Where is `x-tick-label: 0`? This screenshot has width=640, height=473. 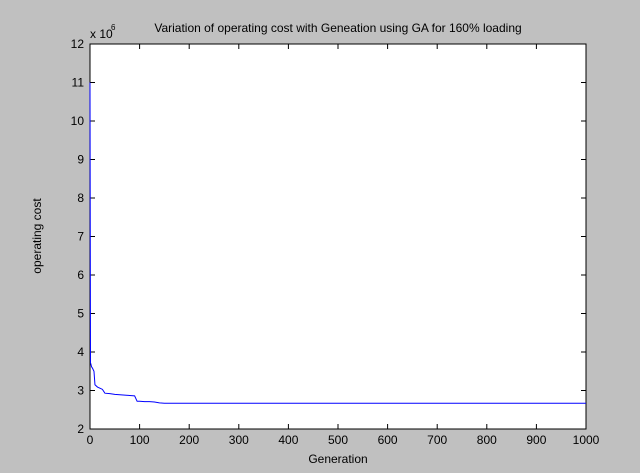 x-tick-label: 0 is located at coordinates (90, 440).